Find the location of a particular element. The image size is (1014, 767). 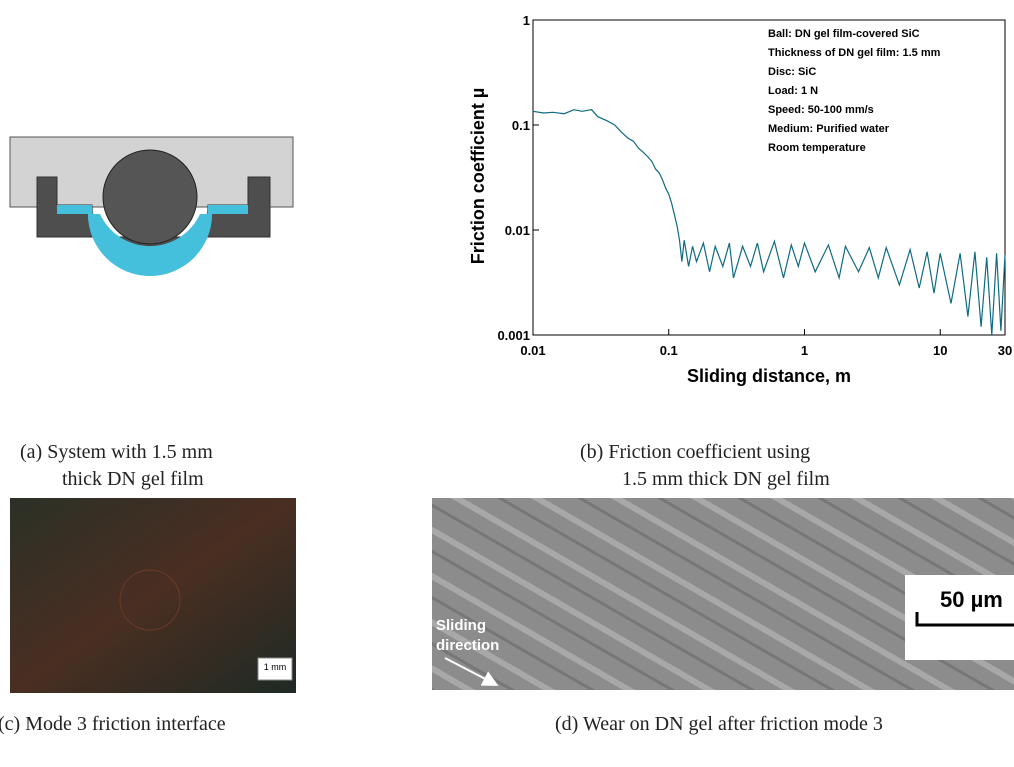

direction-label: Sliding is located at coordinates (461, 625).